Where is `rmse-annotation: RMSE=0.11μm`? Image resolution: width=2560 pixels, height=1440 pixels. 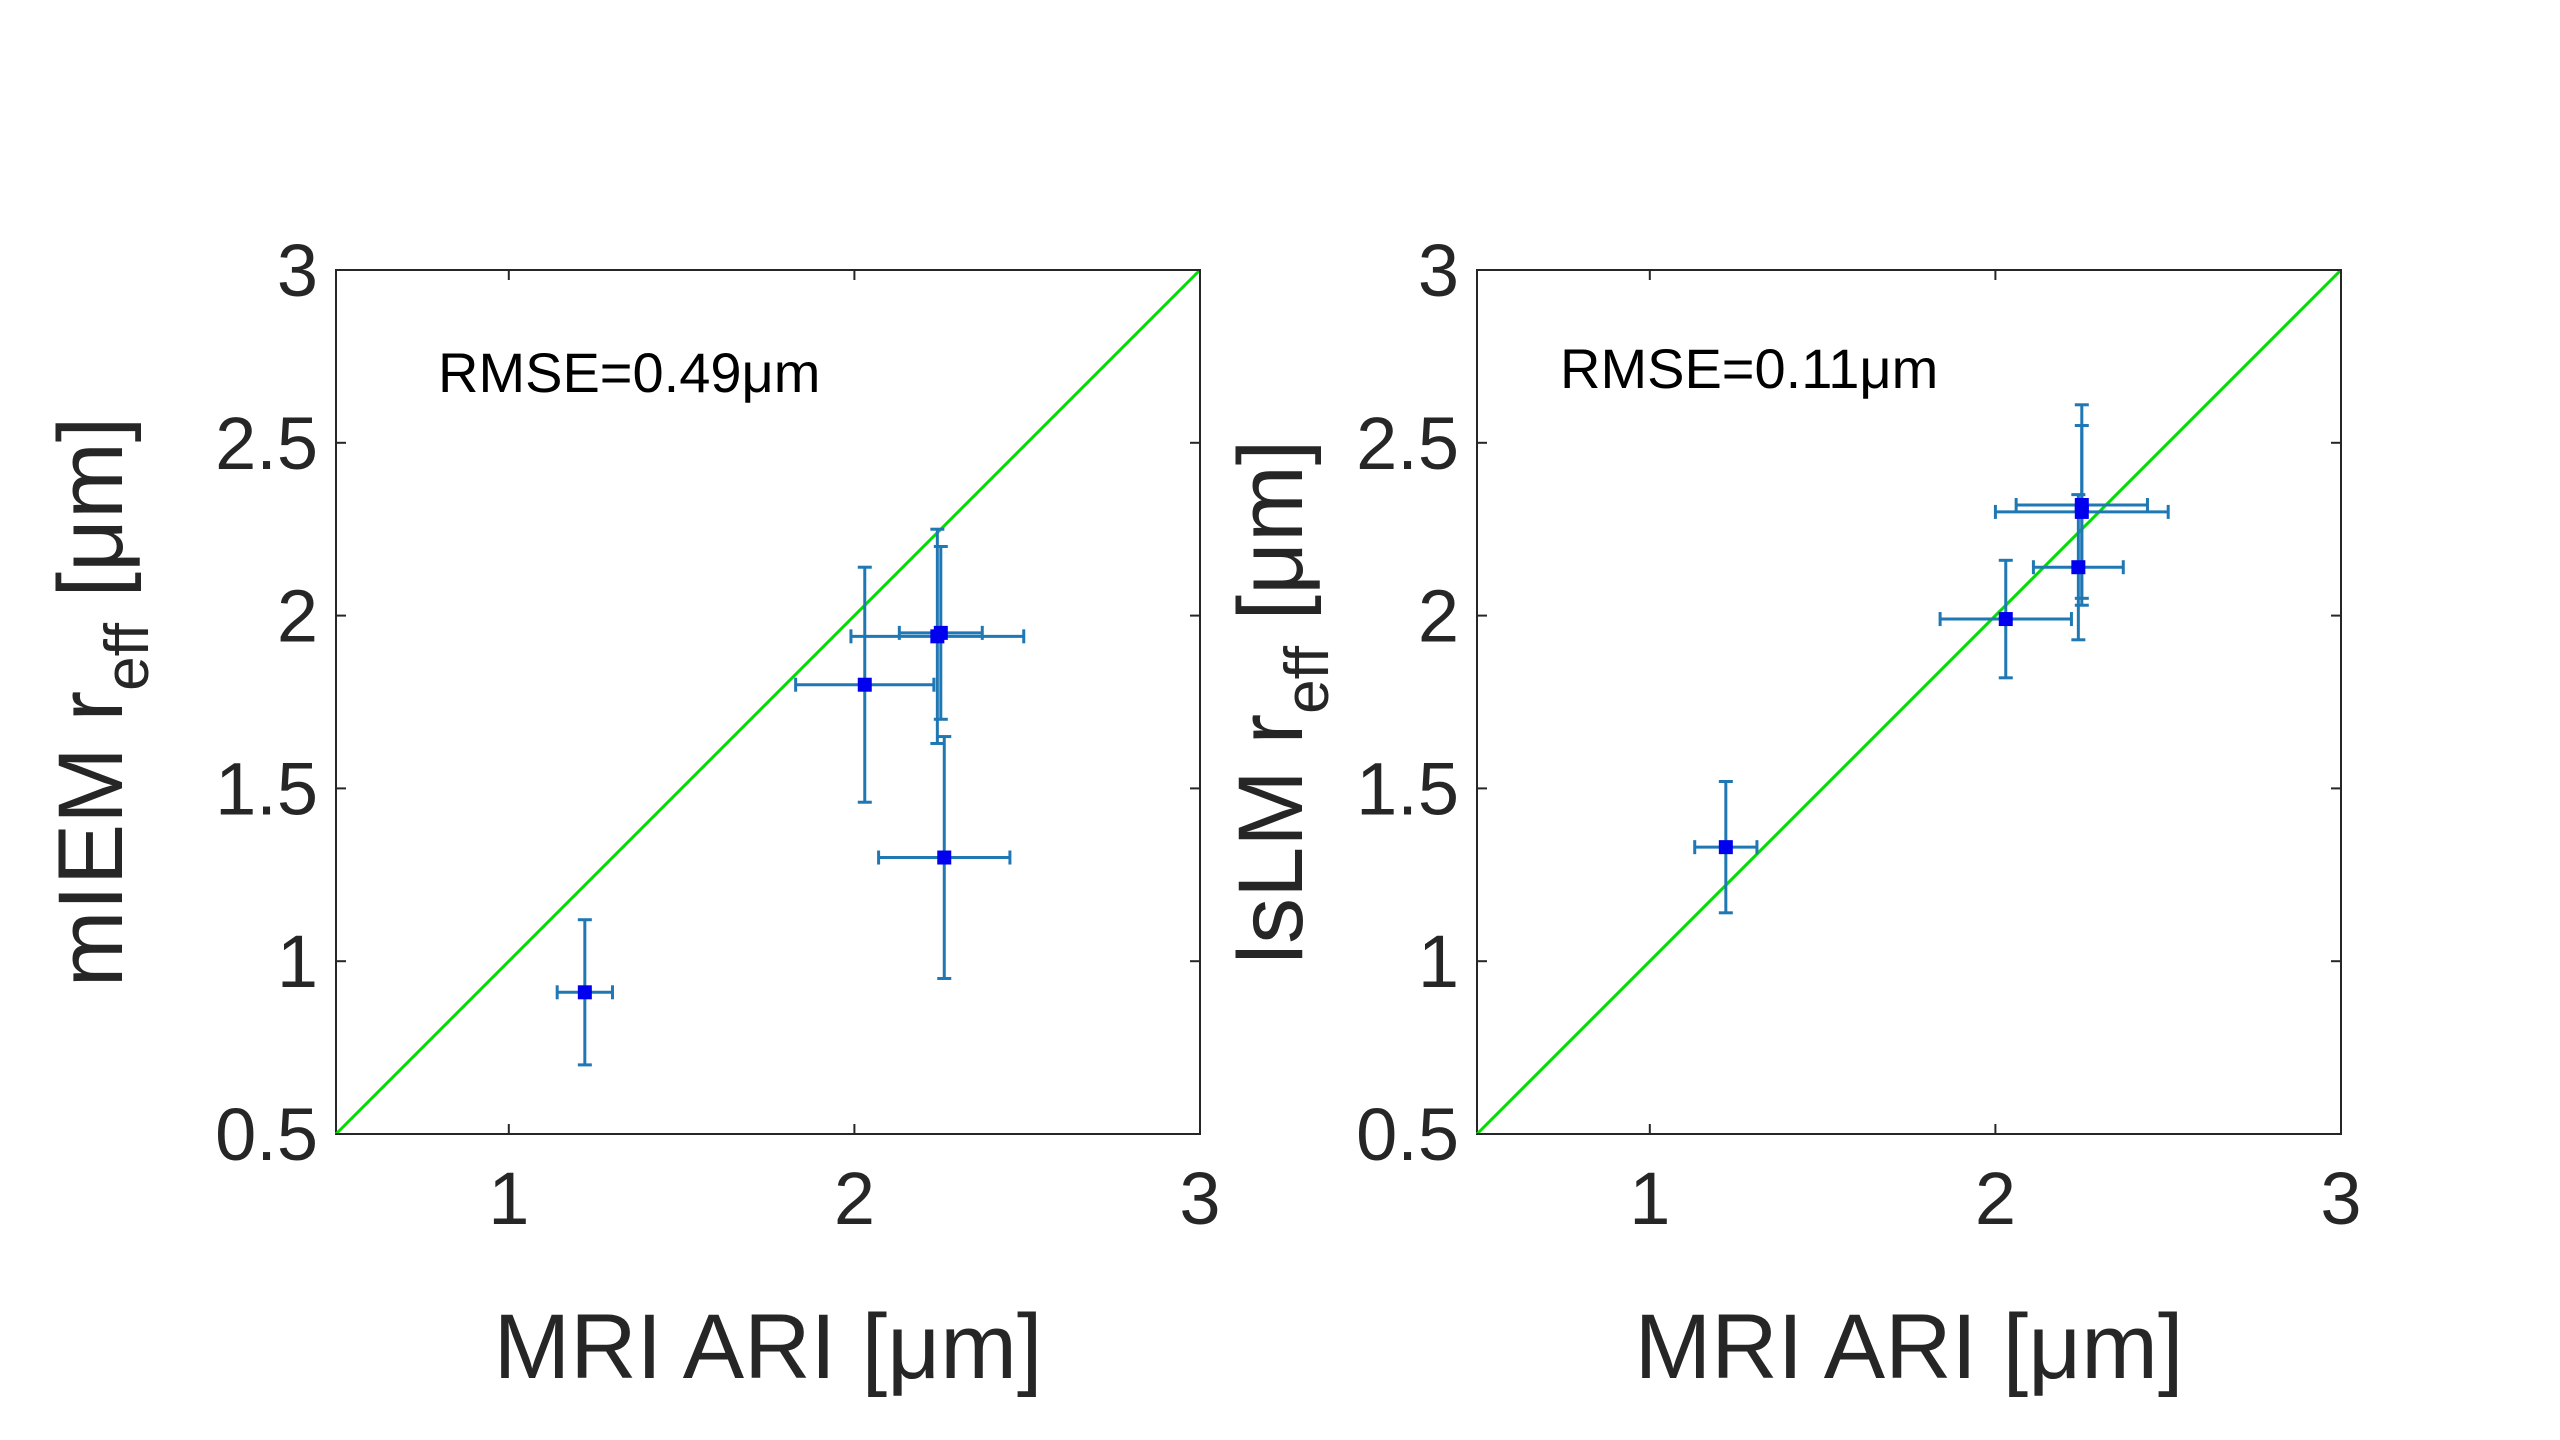
rmse-annotation: RMSE=0.11μm is located at coordinates (1749, 368).